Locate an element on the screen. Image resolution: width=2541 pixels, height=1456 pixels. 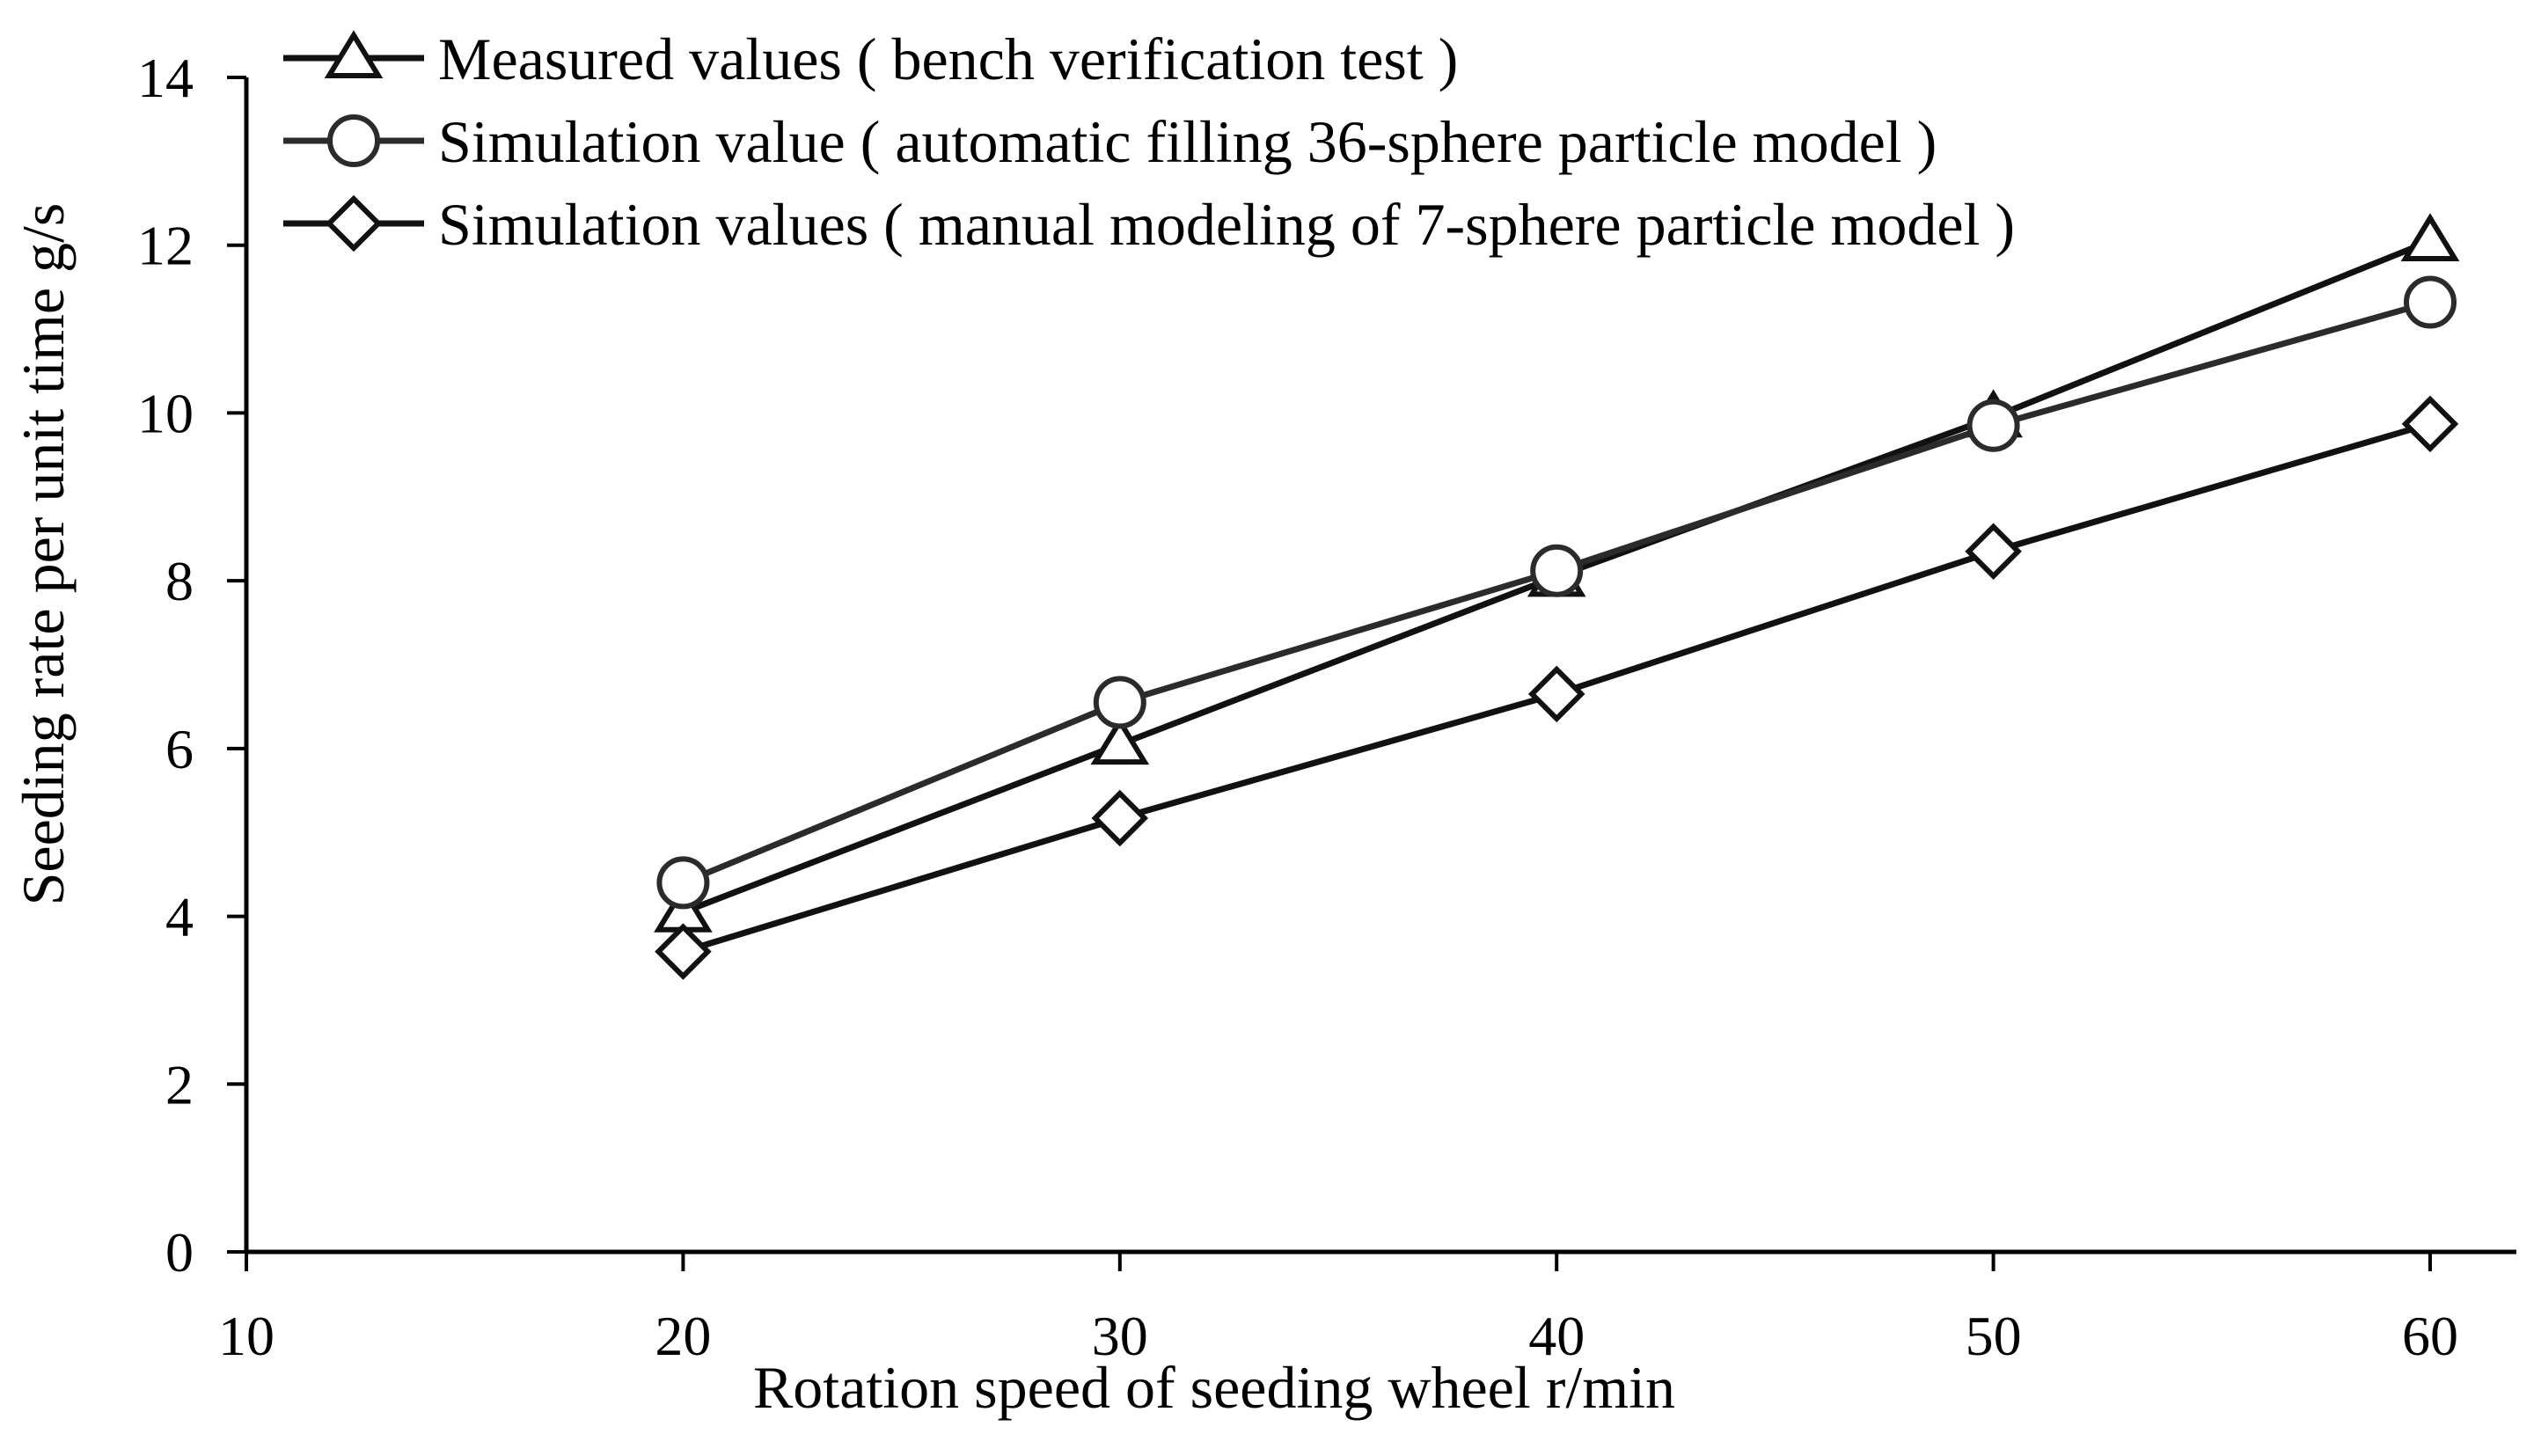
y-tick-label: 12 is located at coordinates (165, 246).